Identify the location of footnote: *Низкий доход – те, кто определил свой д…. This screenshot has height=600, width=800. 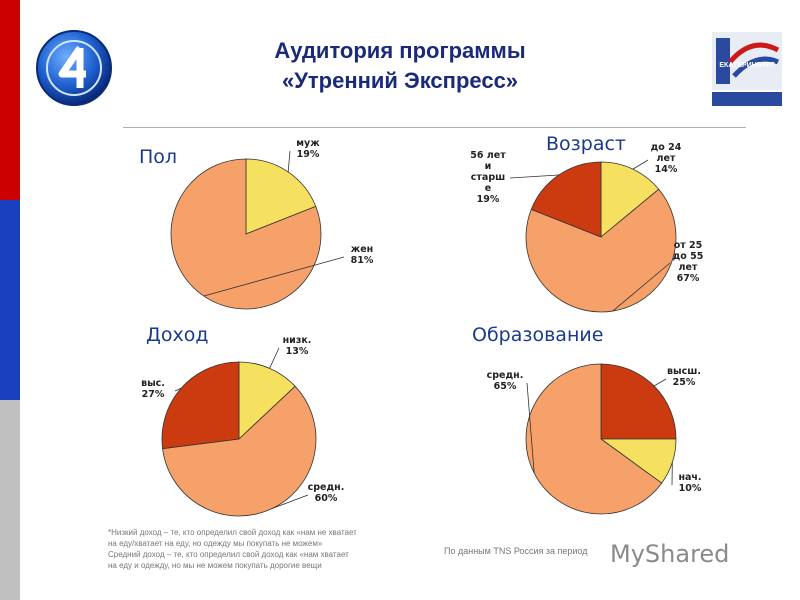
(258, 549).